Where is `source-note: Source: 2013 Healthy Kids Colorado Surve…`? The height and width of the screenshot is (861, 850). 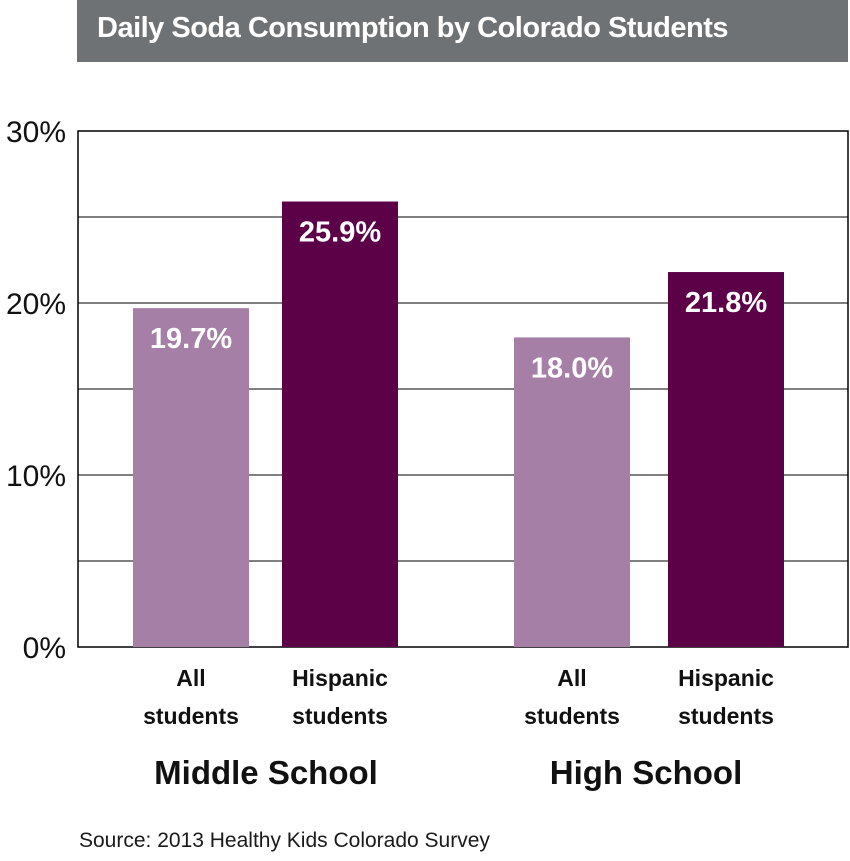 source-note: Source: 2013 Healthy Kids Colorado Surve… is located at coordinates (284, 840).